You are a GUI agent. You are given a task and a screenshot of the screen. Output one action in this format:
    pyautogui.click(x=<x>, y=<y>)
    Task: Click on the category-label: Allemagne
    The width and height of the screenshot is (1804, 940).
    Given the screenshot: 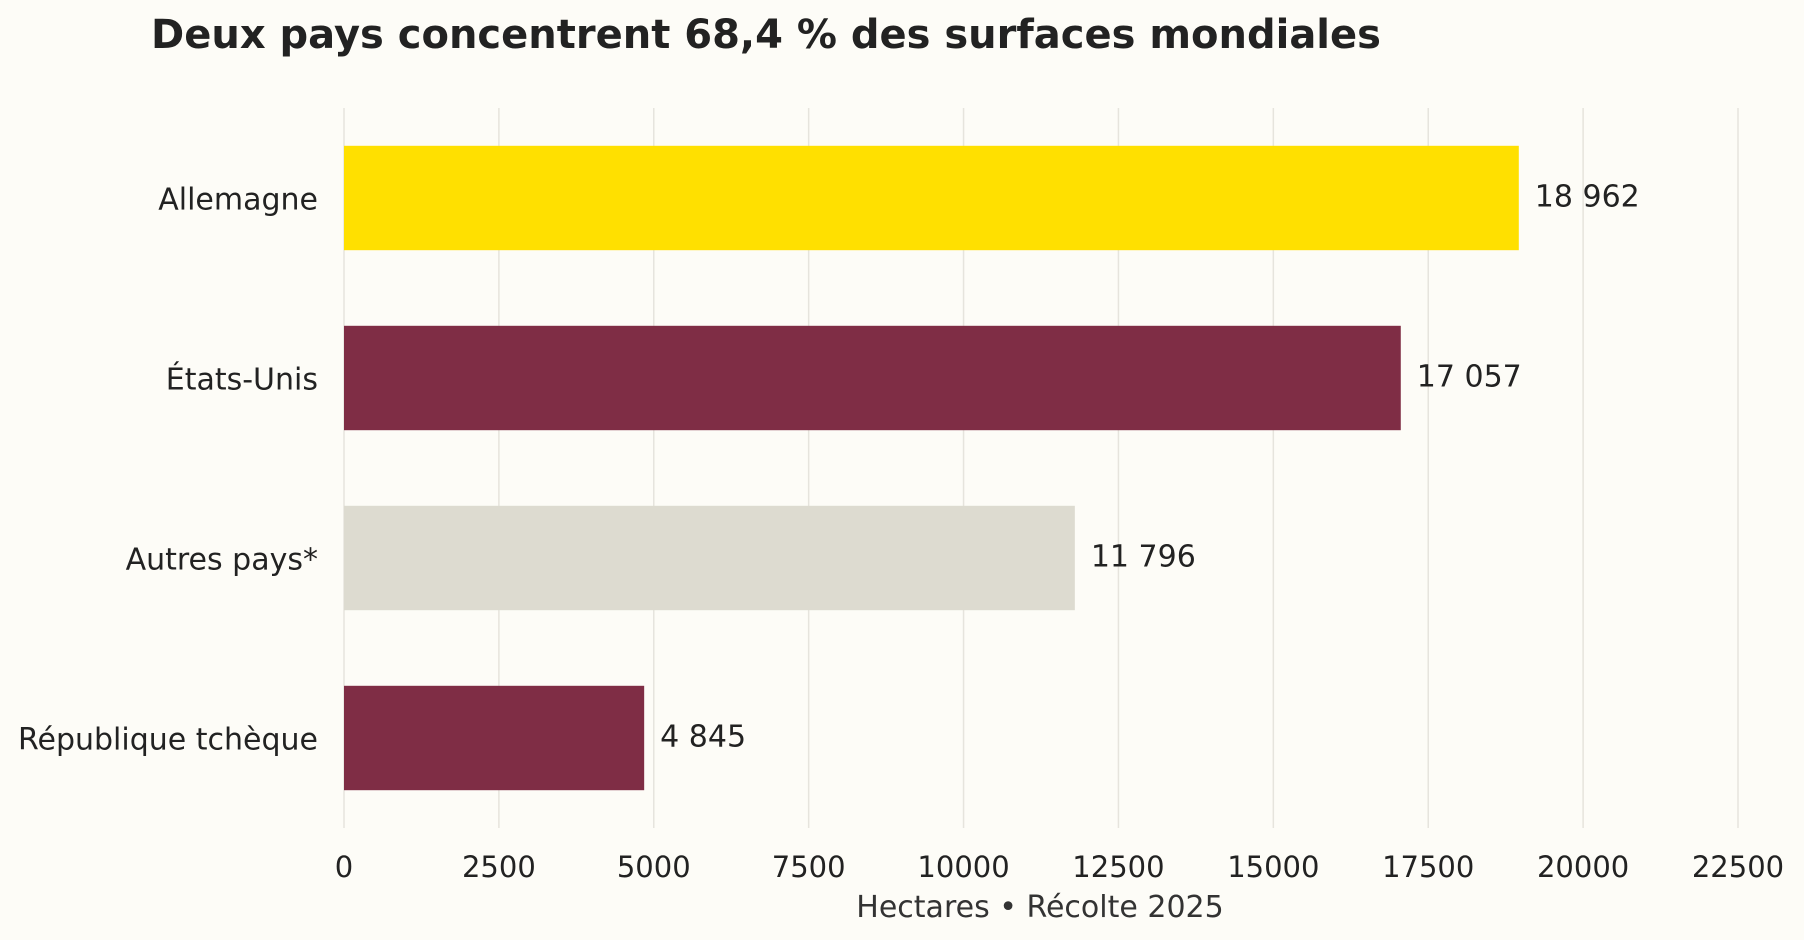 What is the action you would take?
    pyautogui.click(x=238, y=200)
    